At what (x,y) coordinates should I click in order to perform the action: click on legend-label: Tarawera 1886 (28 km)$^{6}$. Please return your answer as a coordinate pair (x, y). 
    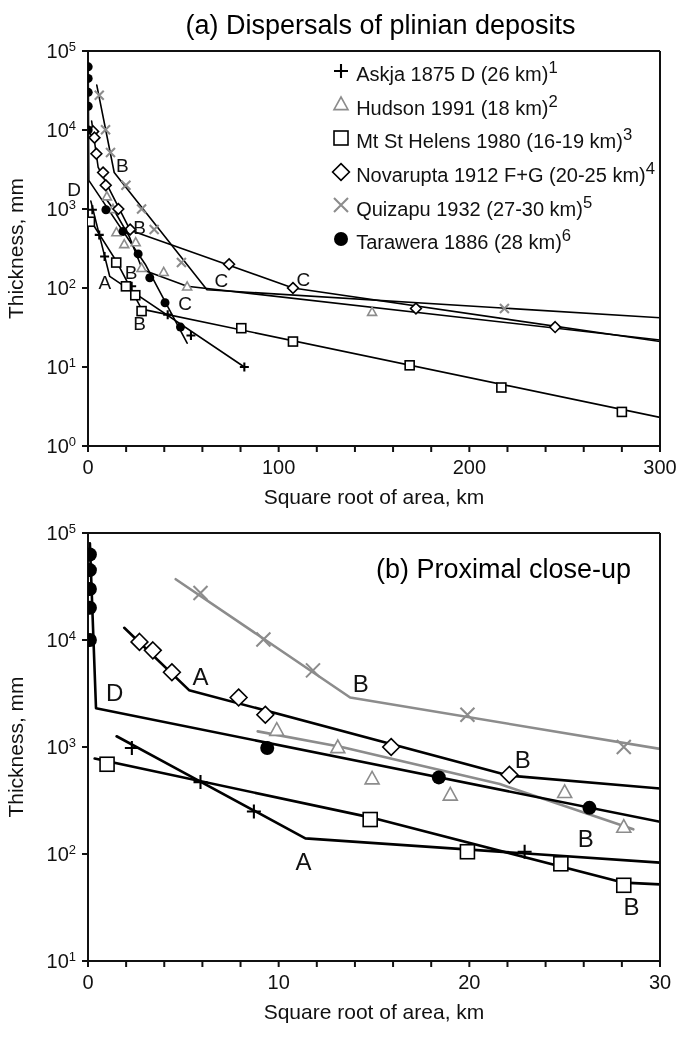
    Looking at the image, I should click on (464, 240).